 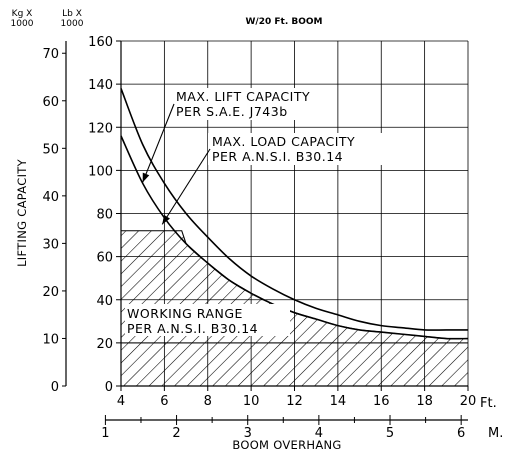 I want to click on y-tick-label-lb-120: 120, so click(x=100, y=128).